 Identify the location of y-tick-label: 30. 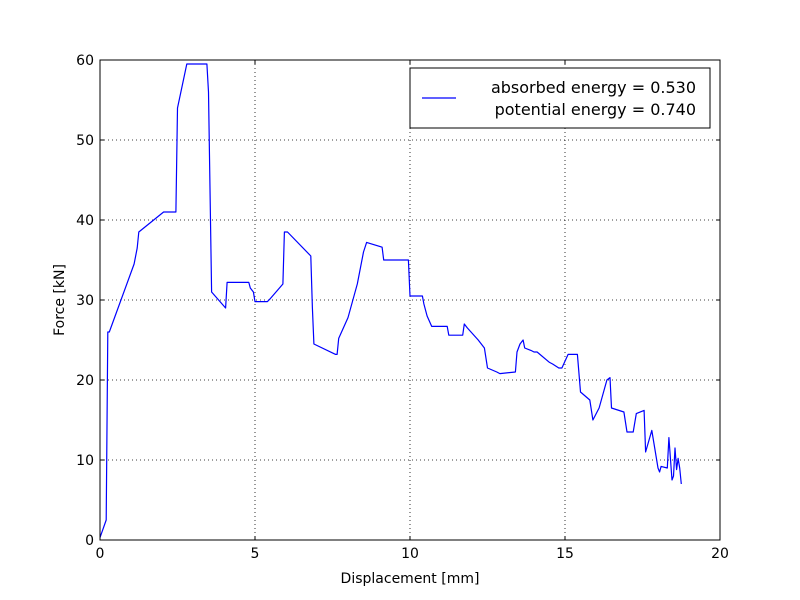
(85, 301).